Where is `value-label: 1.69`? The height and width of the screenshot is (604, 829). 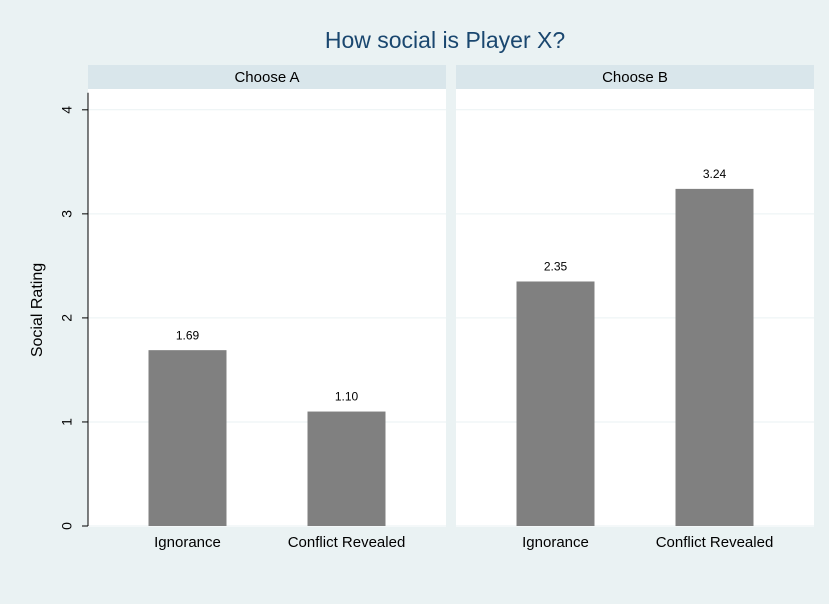
value-label: 1.69 is located at coordinates (188, 335).